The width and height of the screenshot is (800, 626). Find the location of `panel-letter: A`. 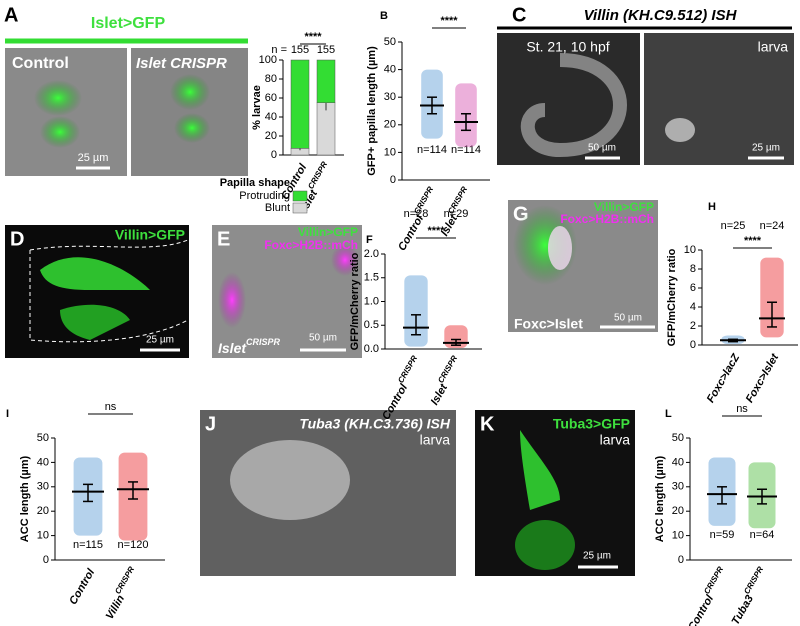

panel-letter: A is located at coordinates (11, 15).